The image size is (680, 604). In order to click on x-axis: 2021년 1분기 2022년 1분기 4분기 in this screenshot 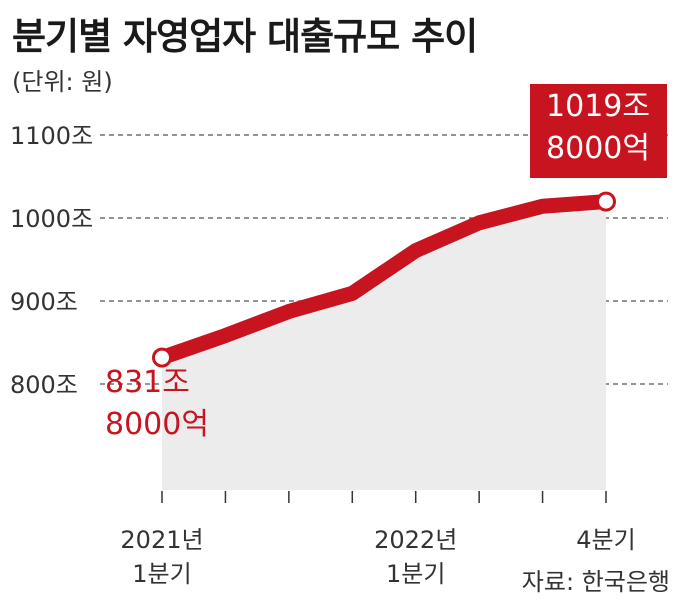, I will do `click(378, 539)`.